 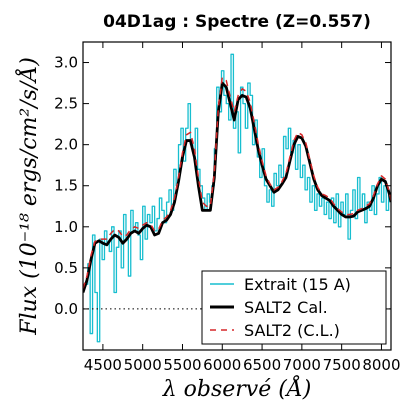 I want to click on x-tick-label: 8000, so click(x=381, y=365).